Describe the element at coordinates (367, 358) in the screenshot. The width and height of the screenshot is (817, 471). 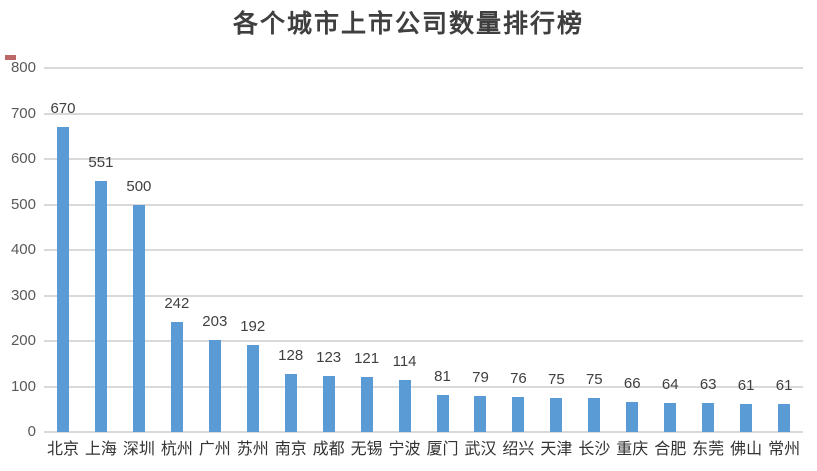
I see `bar-value-label-无锡: 121` at that location.